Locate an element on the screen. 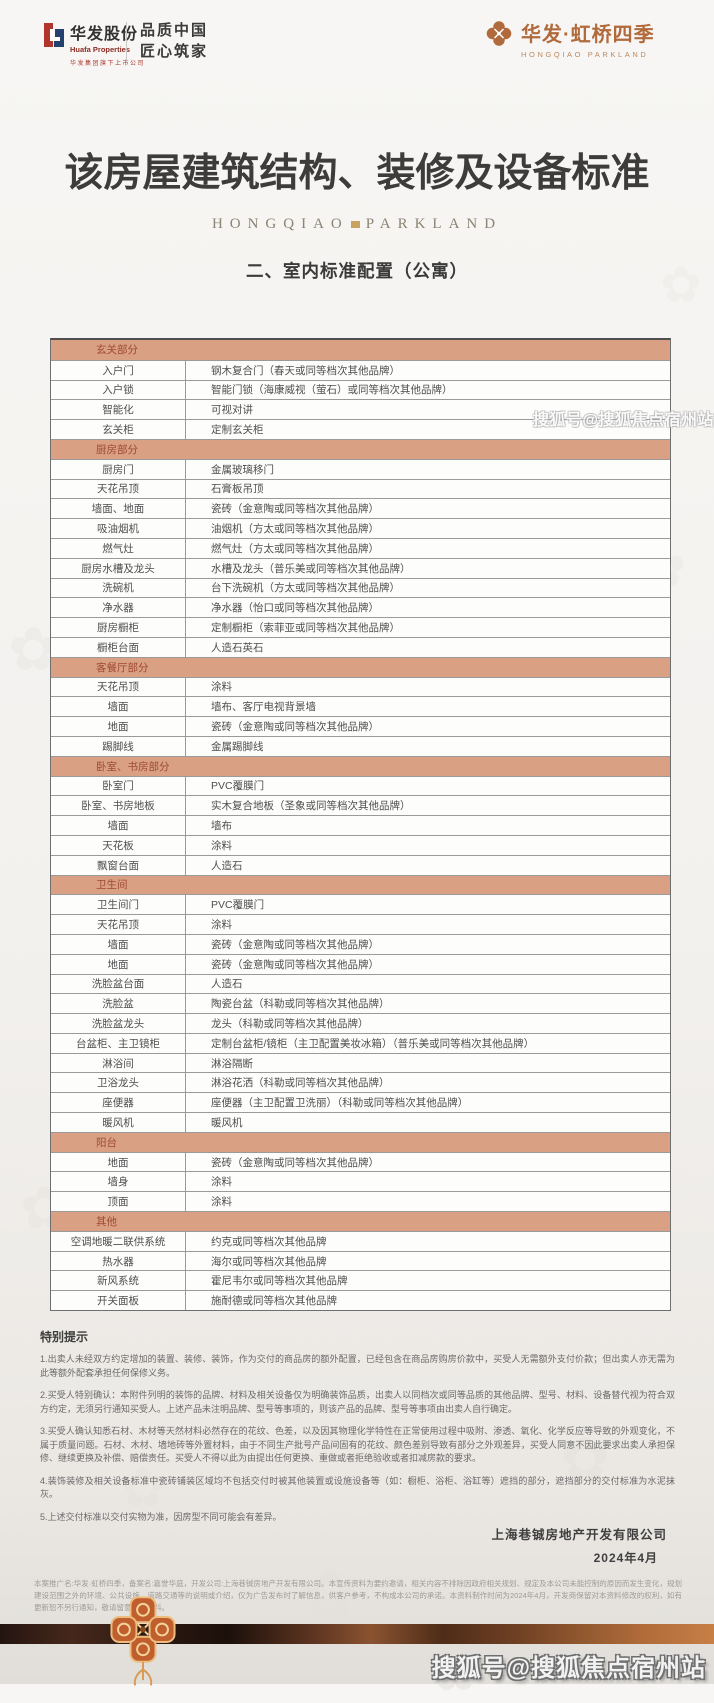 The height and width of the screenshot is (1703, 714). spec-cell: 定制玄关柜 is located at coordinates (237, 430).